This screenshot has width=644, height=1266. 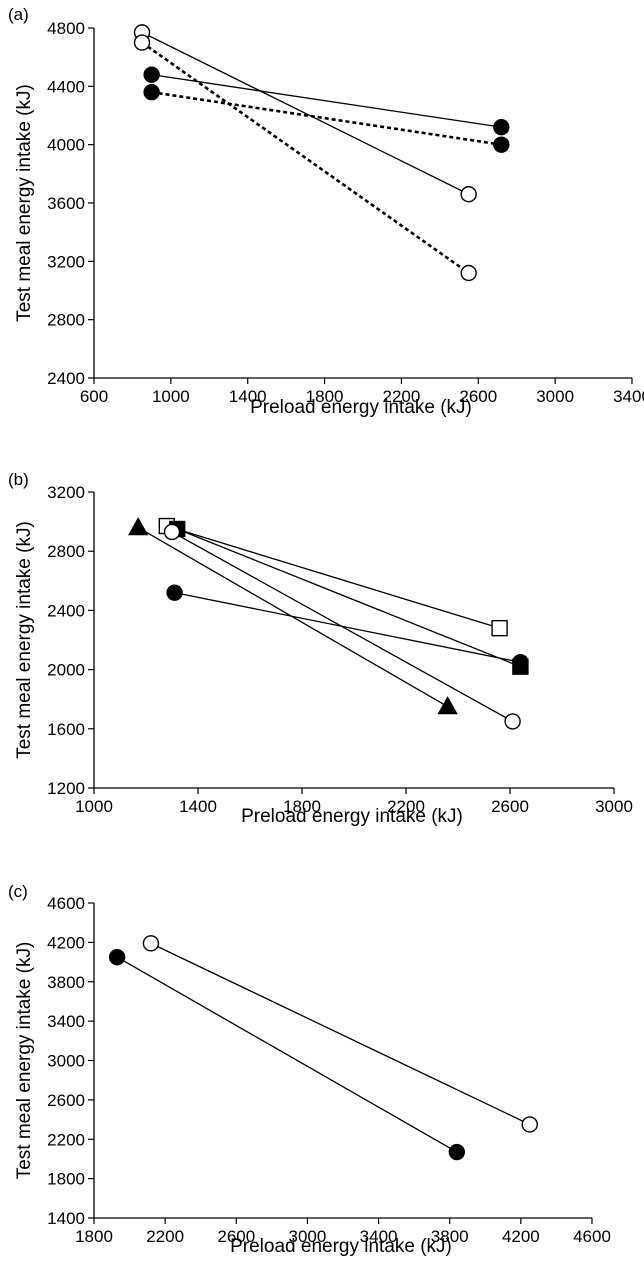 What do you see at coordinates (94, 396) in the screenshot?
I see `x-tick-label: 600` at bounding box center [94, 396].